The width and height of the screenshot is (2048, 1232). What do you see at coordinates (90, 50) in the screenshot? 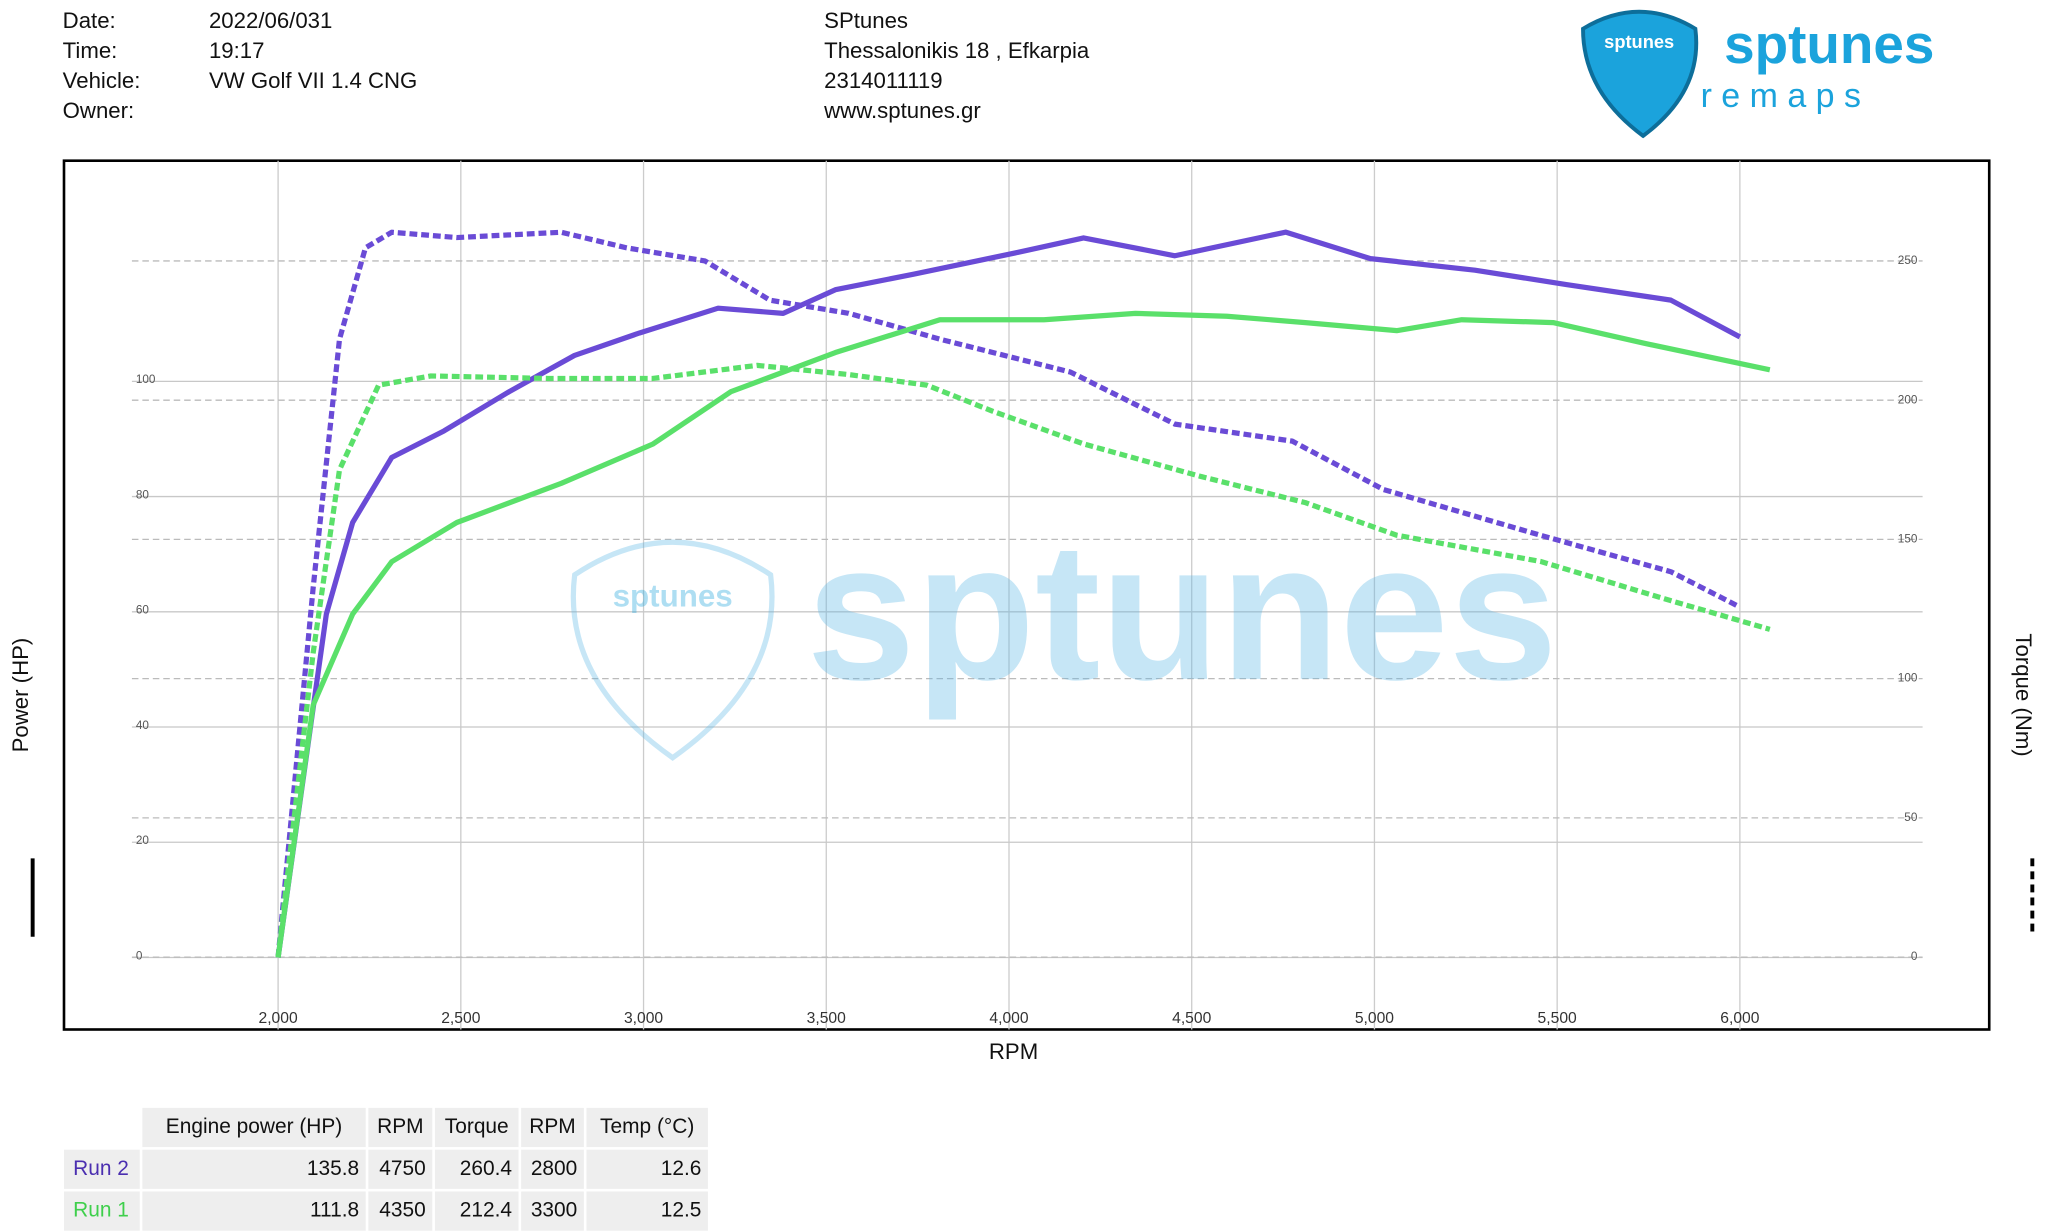
I see `field-label: Time:` at bounding box center [90, 50].